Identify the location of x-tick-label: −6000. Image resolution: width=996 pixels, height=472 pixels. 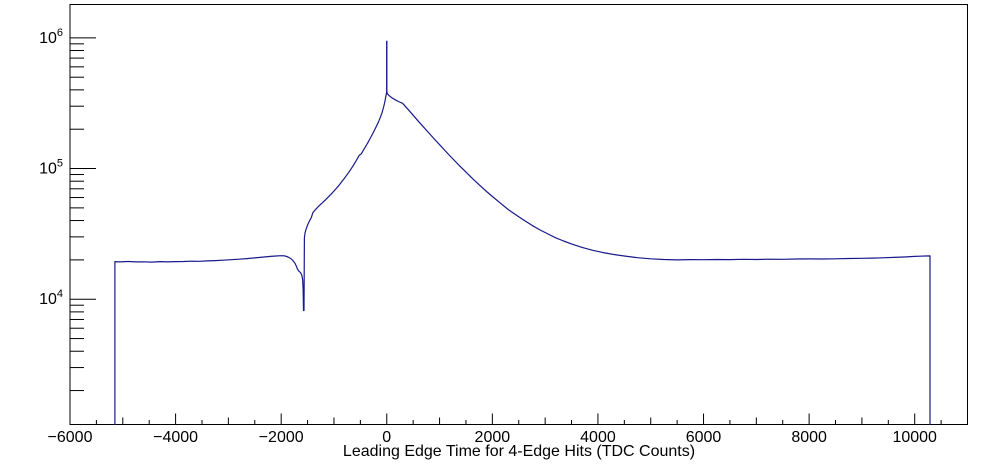
(70, 437).